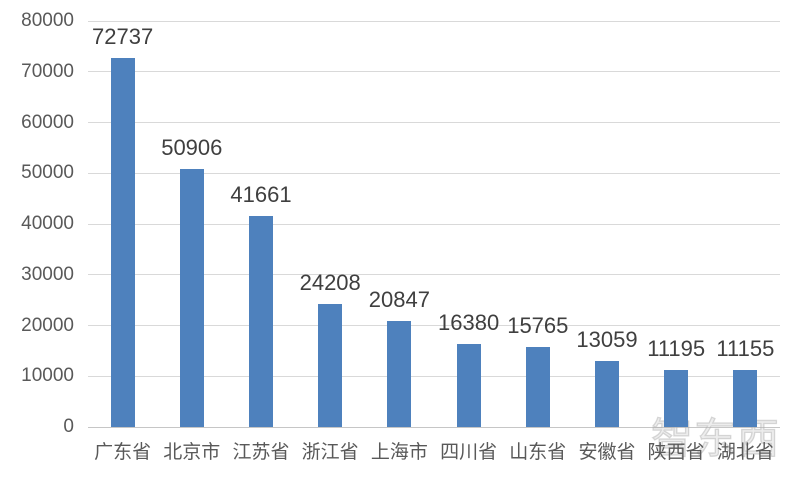  Describe the element at coordinates (538, 452) in the screenshot. I see `x-axis-category-label: 山东省` at that location.